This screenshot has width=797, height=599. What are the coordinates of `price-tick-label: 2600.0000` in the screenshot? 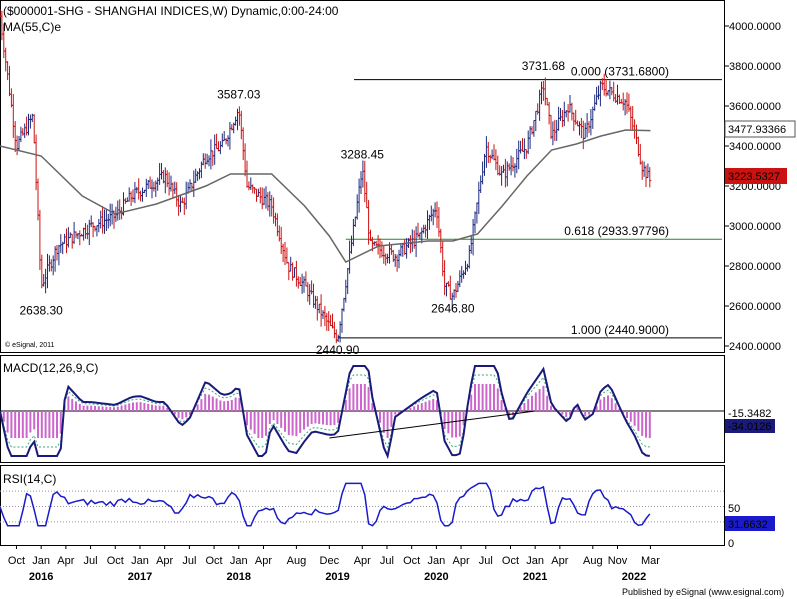 It's located at (755, 307).